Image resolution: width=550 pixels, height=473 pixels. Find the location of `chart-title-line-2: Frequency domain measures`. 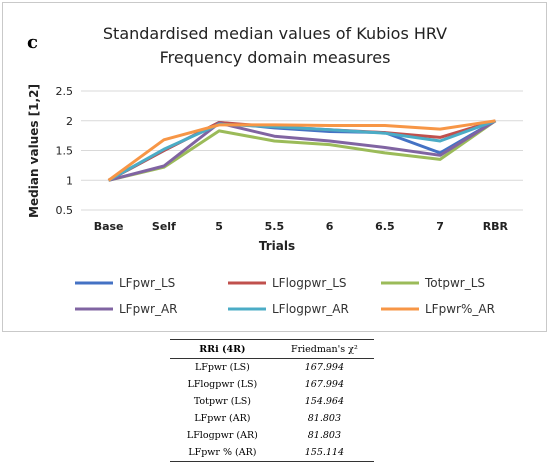

chart-title-line-2: Frequency domain measures is located at coordinates (275, 57).